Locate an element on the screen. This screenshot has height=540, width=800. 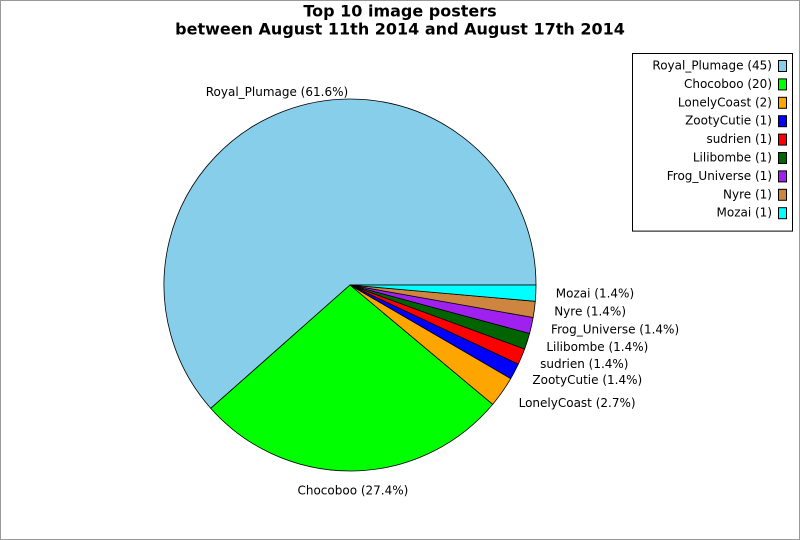
legend-label: ZootyCutie (1) is located at coordinates (728, 121).